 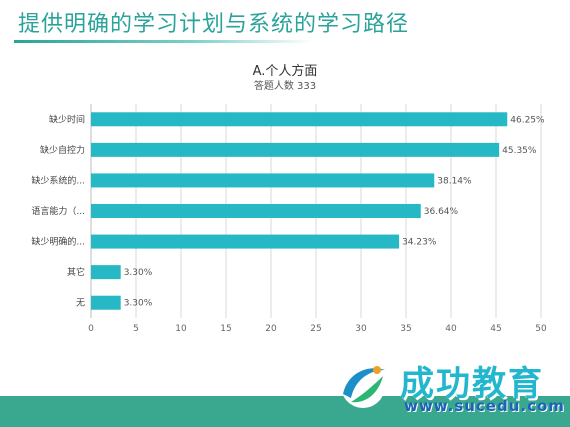 What do you see at coordinates (441, 212) in the screenshot?
I see `data-label: 36.64%` at bounding box center [441, 212].